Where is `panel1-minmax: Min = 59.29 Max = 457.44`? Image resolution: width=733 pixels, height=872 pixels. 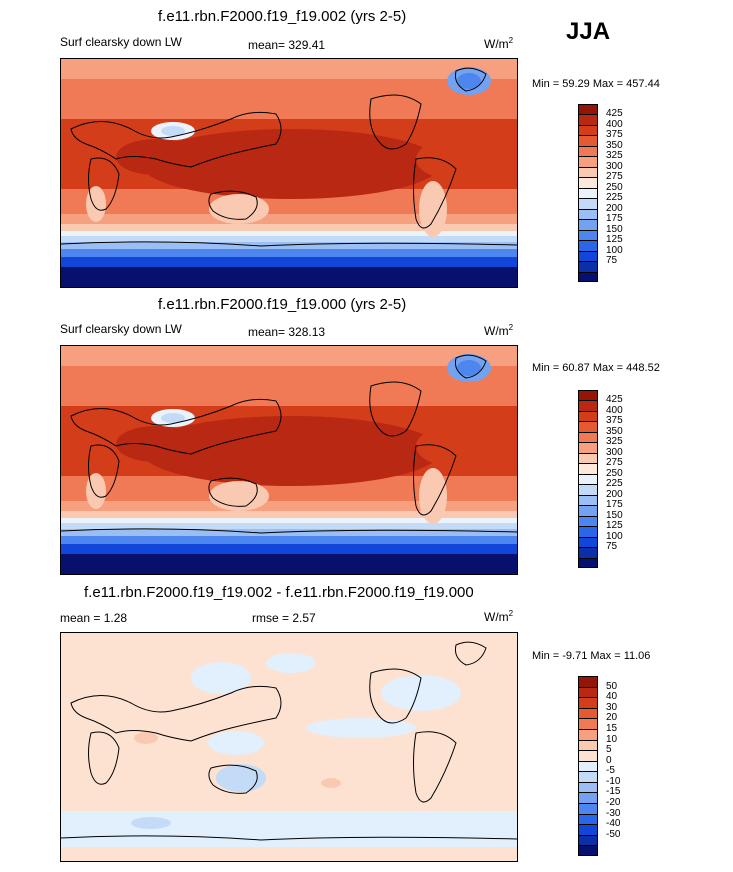
panel1-minmax: Min = 59.29 Max = 457.44 is located at coordinates (596, 84).